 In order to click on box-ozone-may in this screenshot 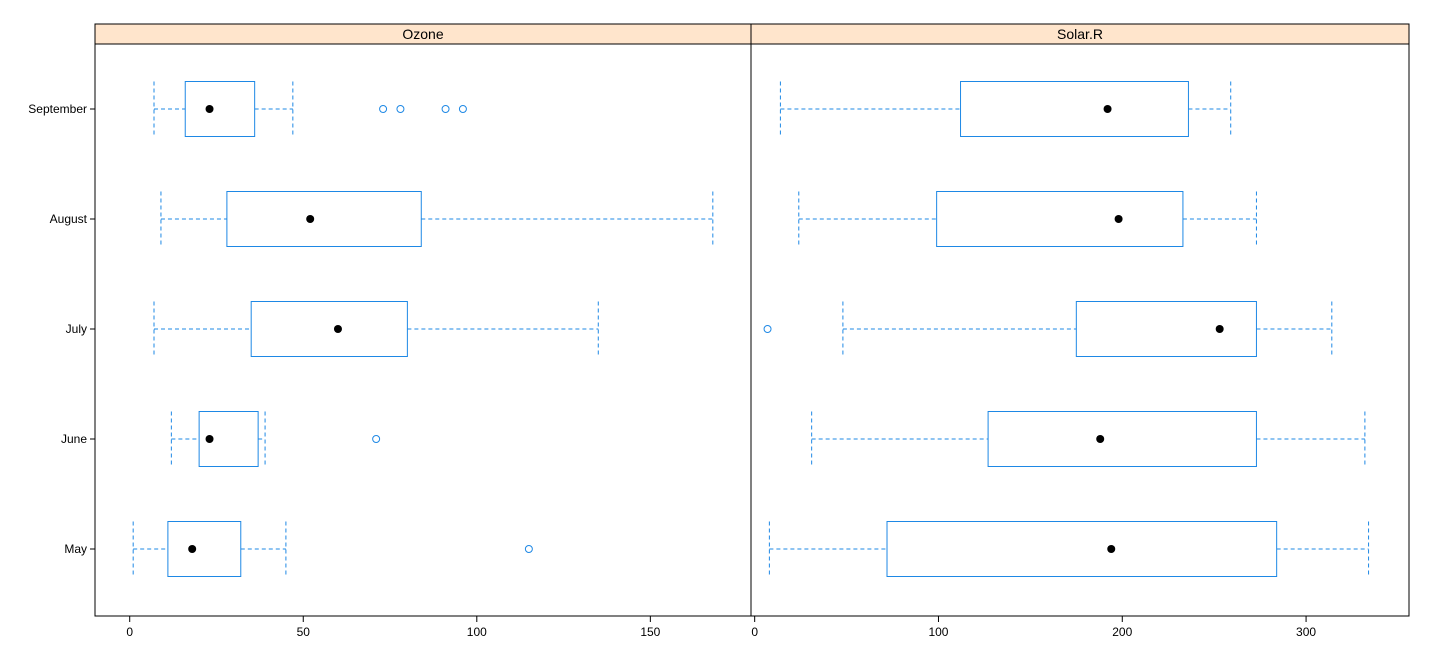, I will do `click(332, 549)`.